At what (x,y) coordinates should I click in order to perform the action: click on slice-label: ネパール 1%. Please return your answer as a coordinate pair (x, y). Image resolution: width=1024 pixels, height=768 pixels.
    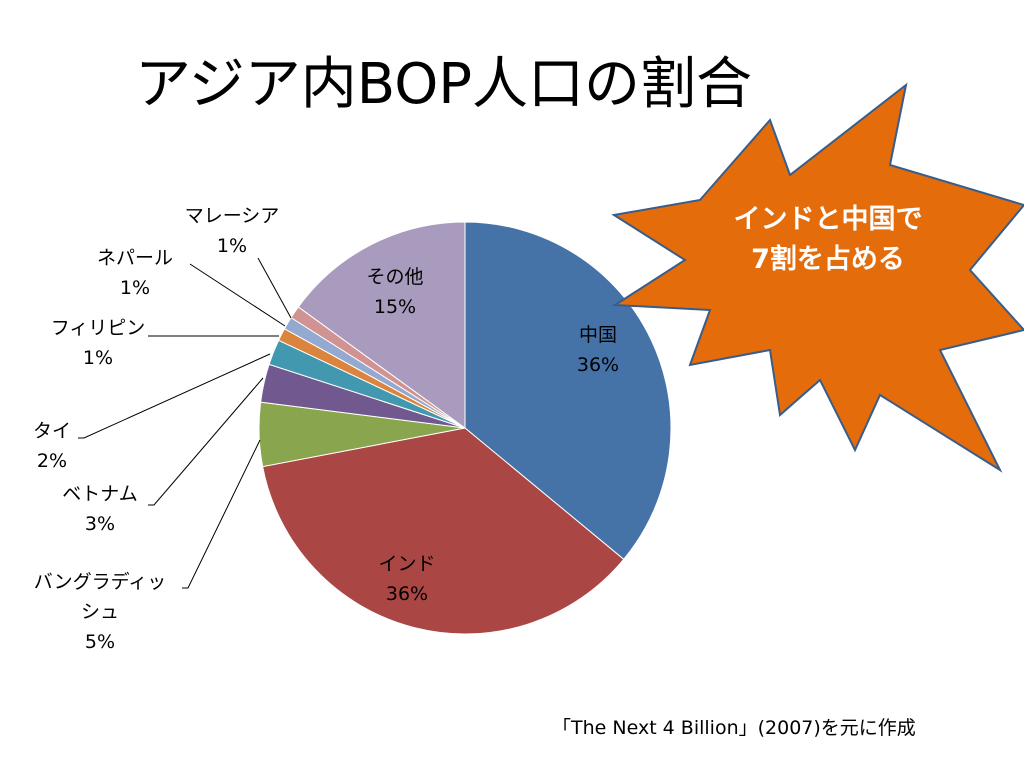
    Looking at the image, I should click on (135, 273).